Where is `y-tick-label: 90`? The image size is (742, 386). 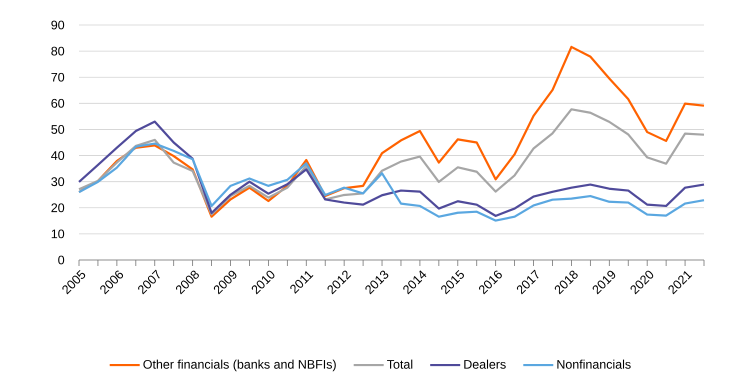
y-tick-label: 90 is located at coordinates (57, 25).